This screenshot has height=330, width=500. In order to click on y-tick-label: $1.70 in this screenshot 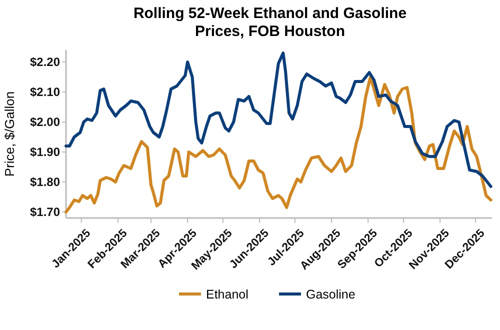, I will do `click(45, 212)`.